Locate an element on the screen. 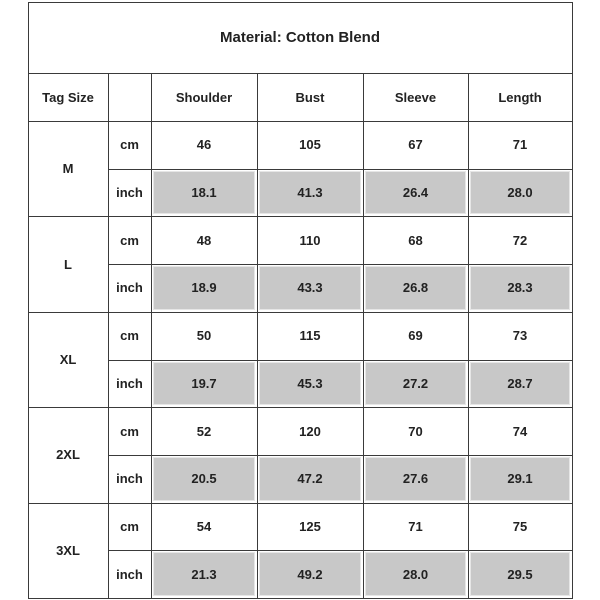 This screenshot has width=600, height=600. header-column: Sleeve is located at coordinates (415, 97).